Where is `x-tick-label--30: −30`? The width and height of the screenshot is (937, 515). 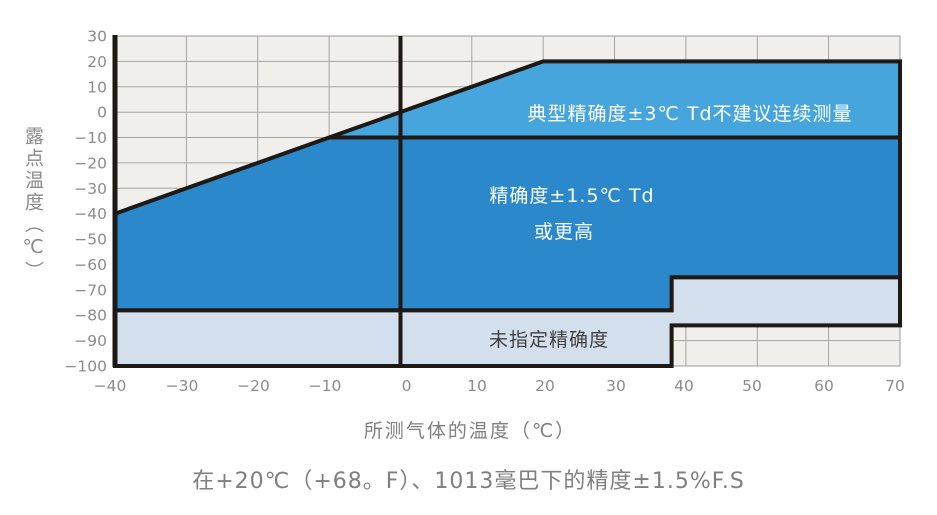 x-tick-label--30: −30 is located at coordinates (182, 386).